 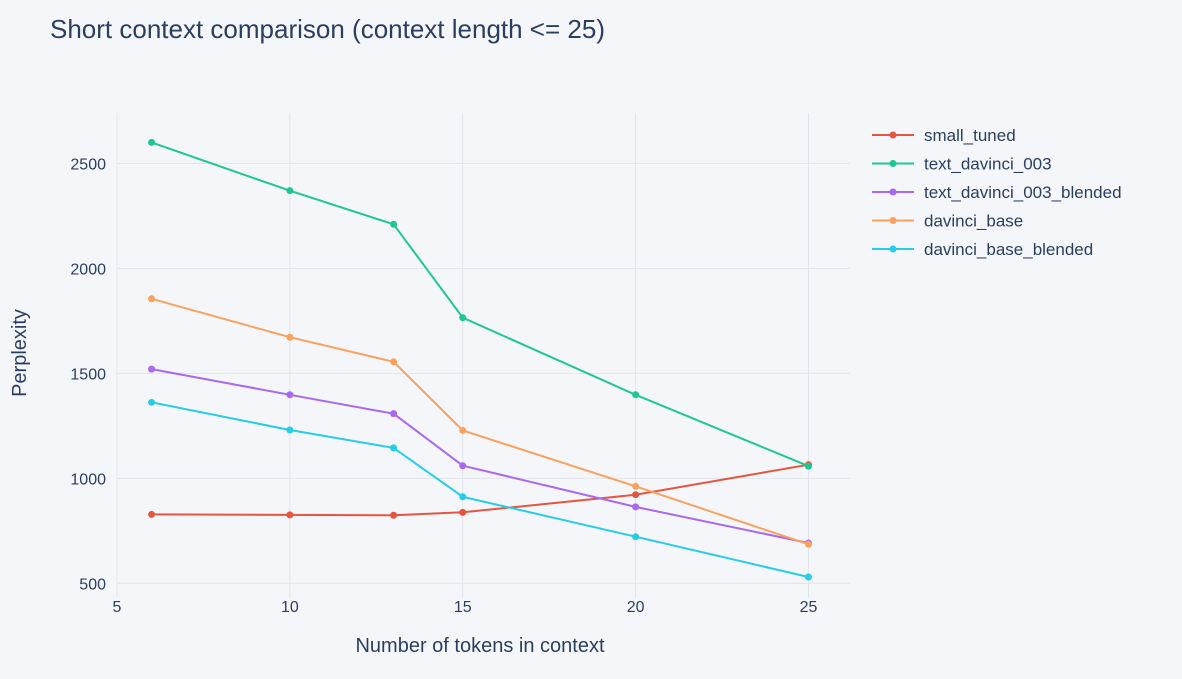 What do you see at coordinates (88, 269) in the screenshot?
I see `y-tick-label: 2000` at bounding box center [88, 269].